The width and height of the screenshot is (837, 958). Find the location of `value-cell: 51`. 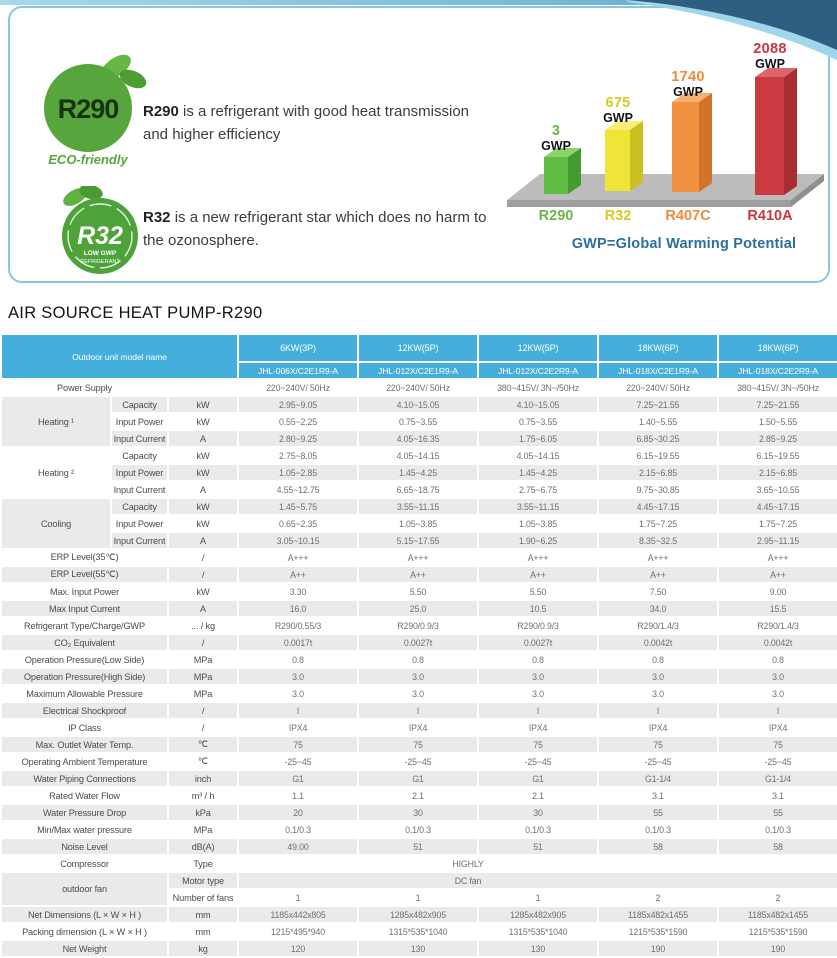

value-cell: 51 is located at coordinates (418, 846).